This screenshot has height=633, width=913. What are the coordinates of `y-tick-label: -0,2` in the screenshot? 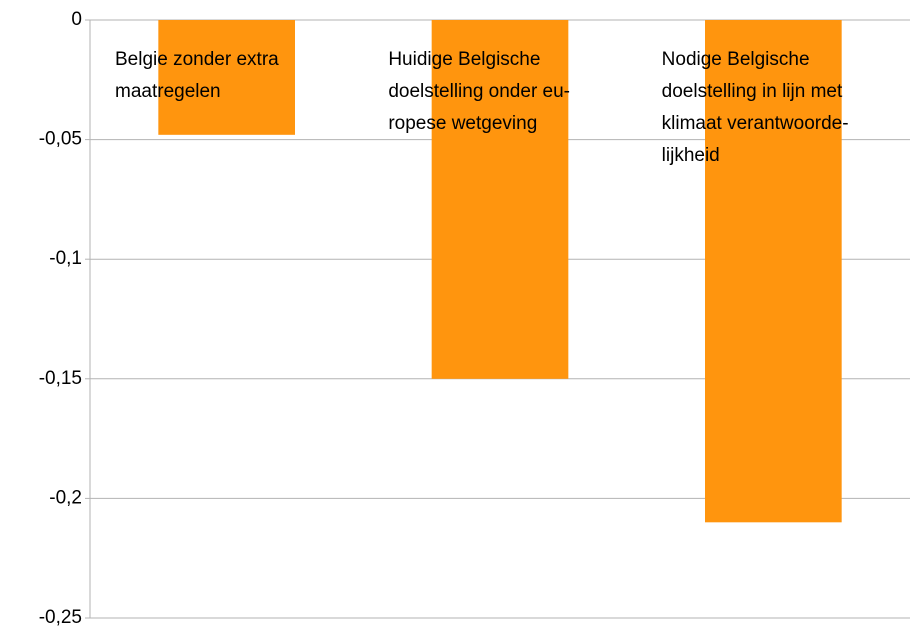 It's located at (65, 497).